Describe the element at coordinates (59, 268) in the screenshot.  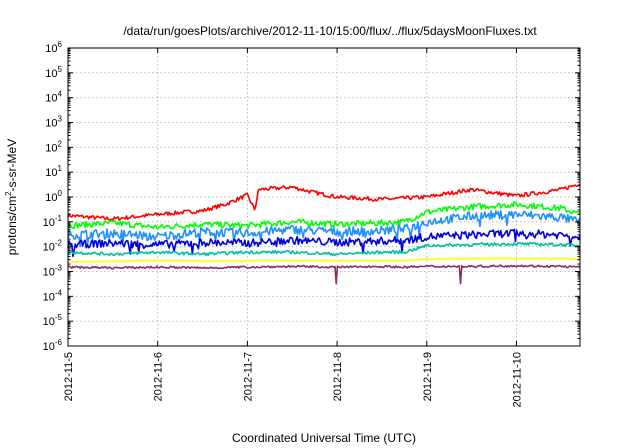
I see `y-tick-label-exp: -3` at that location.